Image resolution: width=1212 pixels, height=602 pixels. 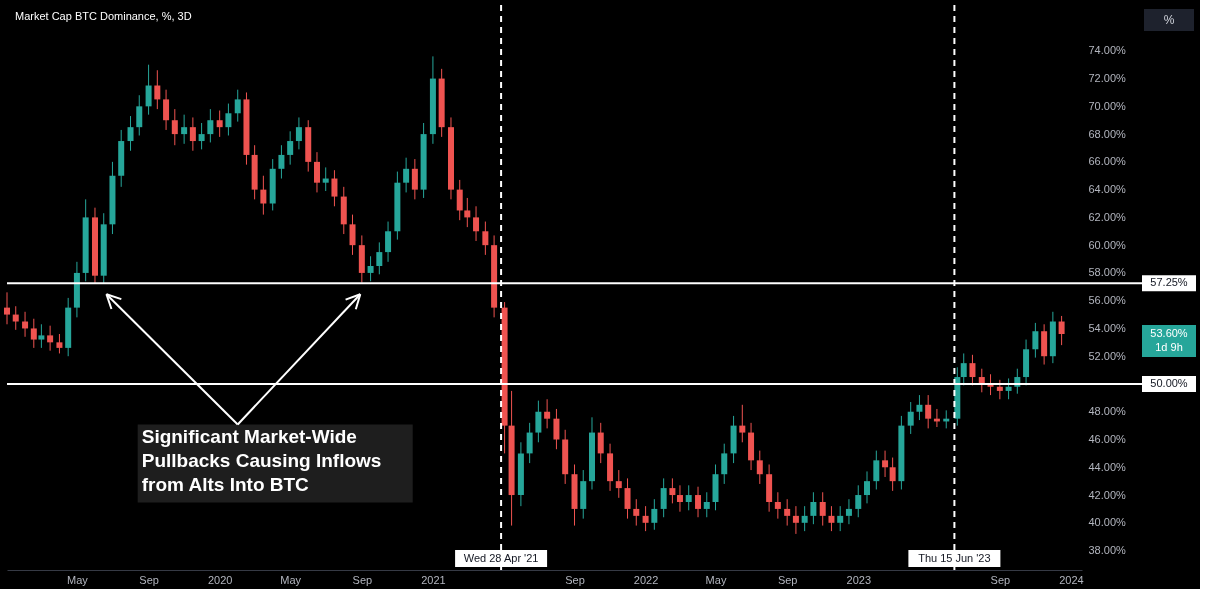 I want to click on y-tick-label: 48.00%, so click(x=1107, y=411).